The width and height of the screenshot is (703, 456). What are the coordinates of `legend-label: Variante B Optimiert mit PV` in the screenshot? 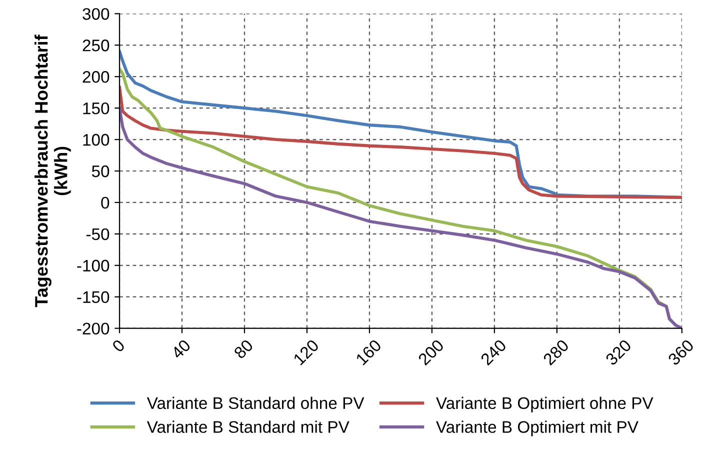 It's located at (537, 428).